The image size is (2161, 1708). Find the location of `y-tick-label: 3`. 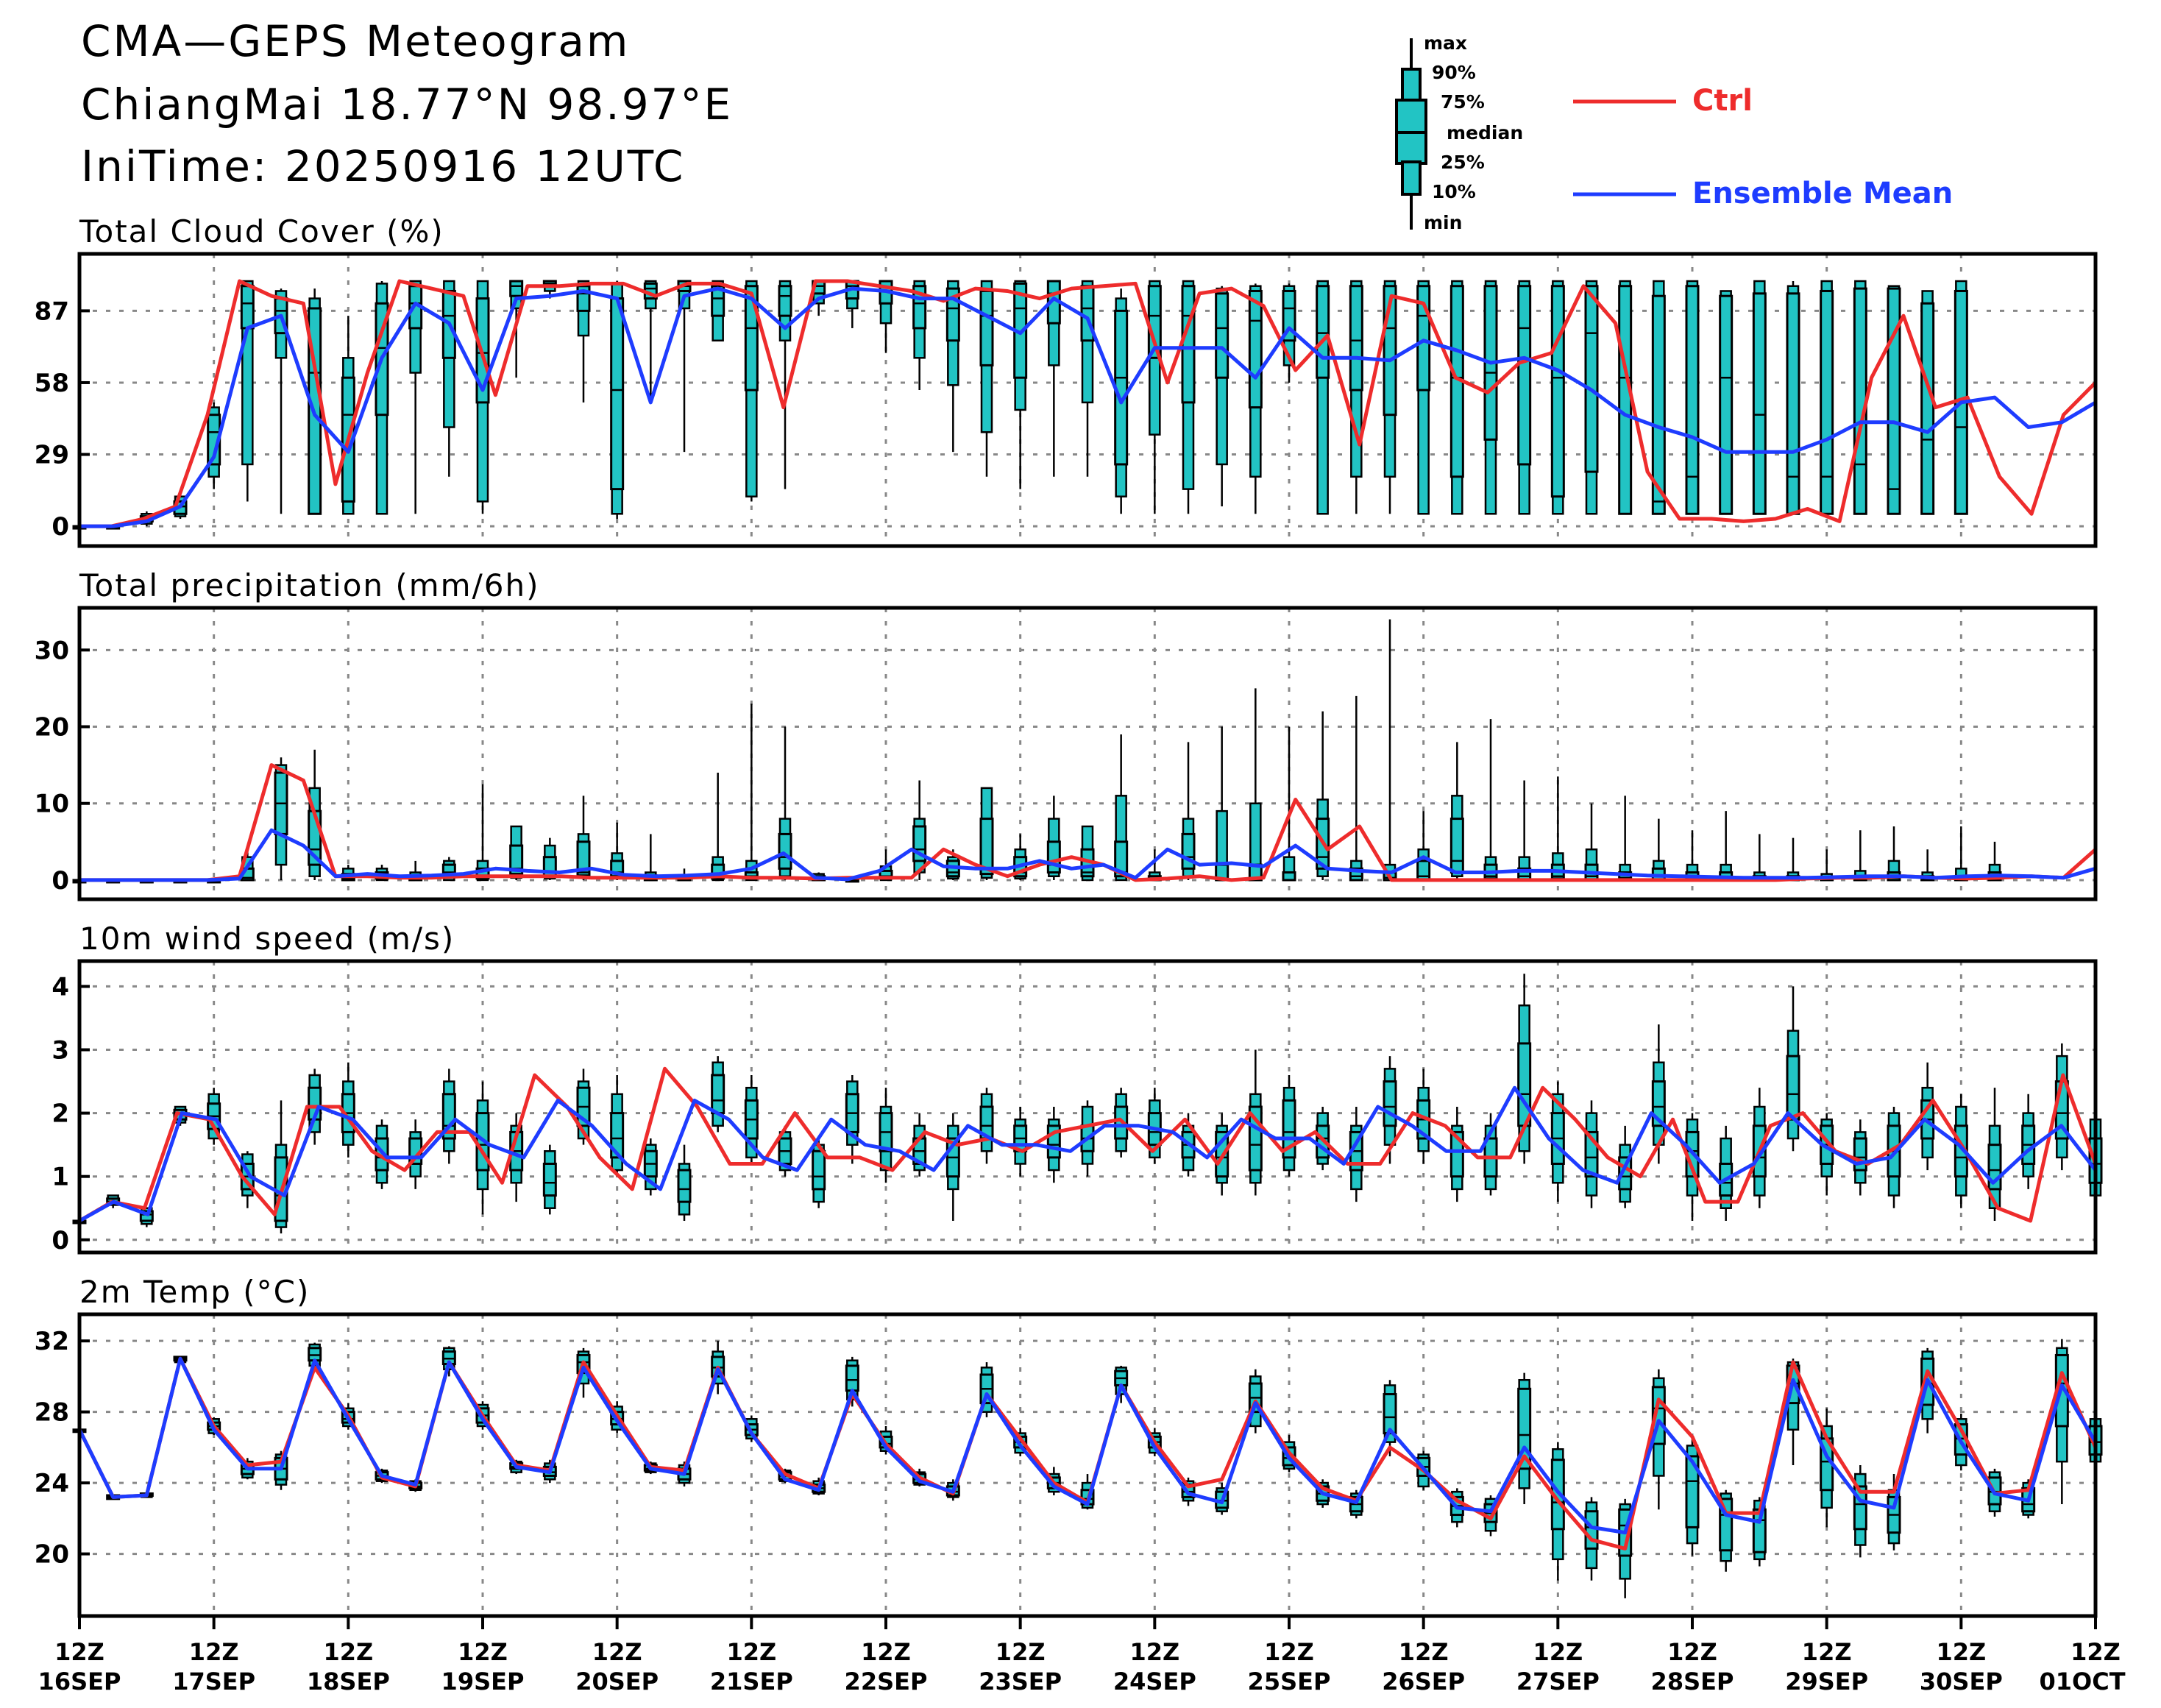

y-tick-label: 3 is located at coordinates (60, 1051).